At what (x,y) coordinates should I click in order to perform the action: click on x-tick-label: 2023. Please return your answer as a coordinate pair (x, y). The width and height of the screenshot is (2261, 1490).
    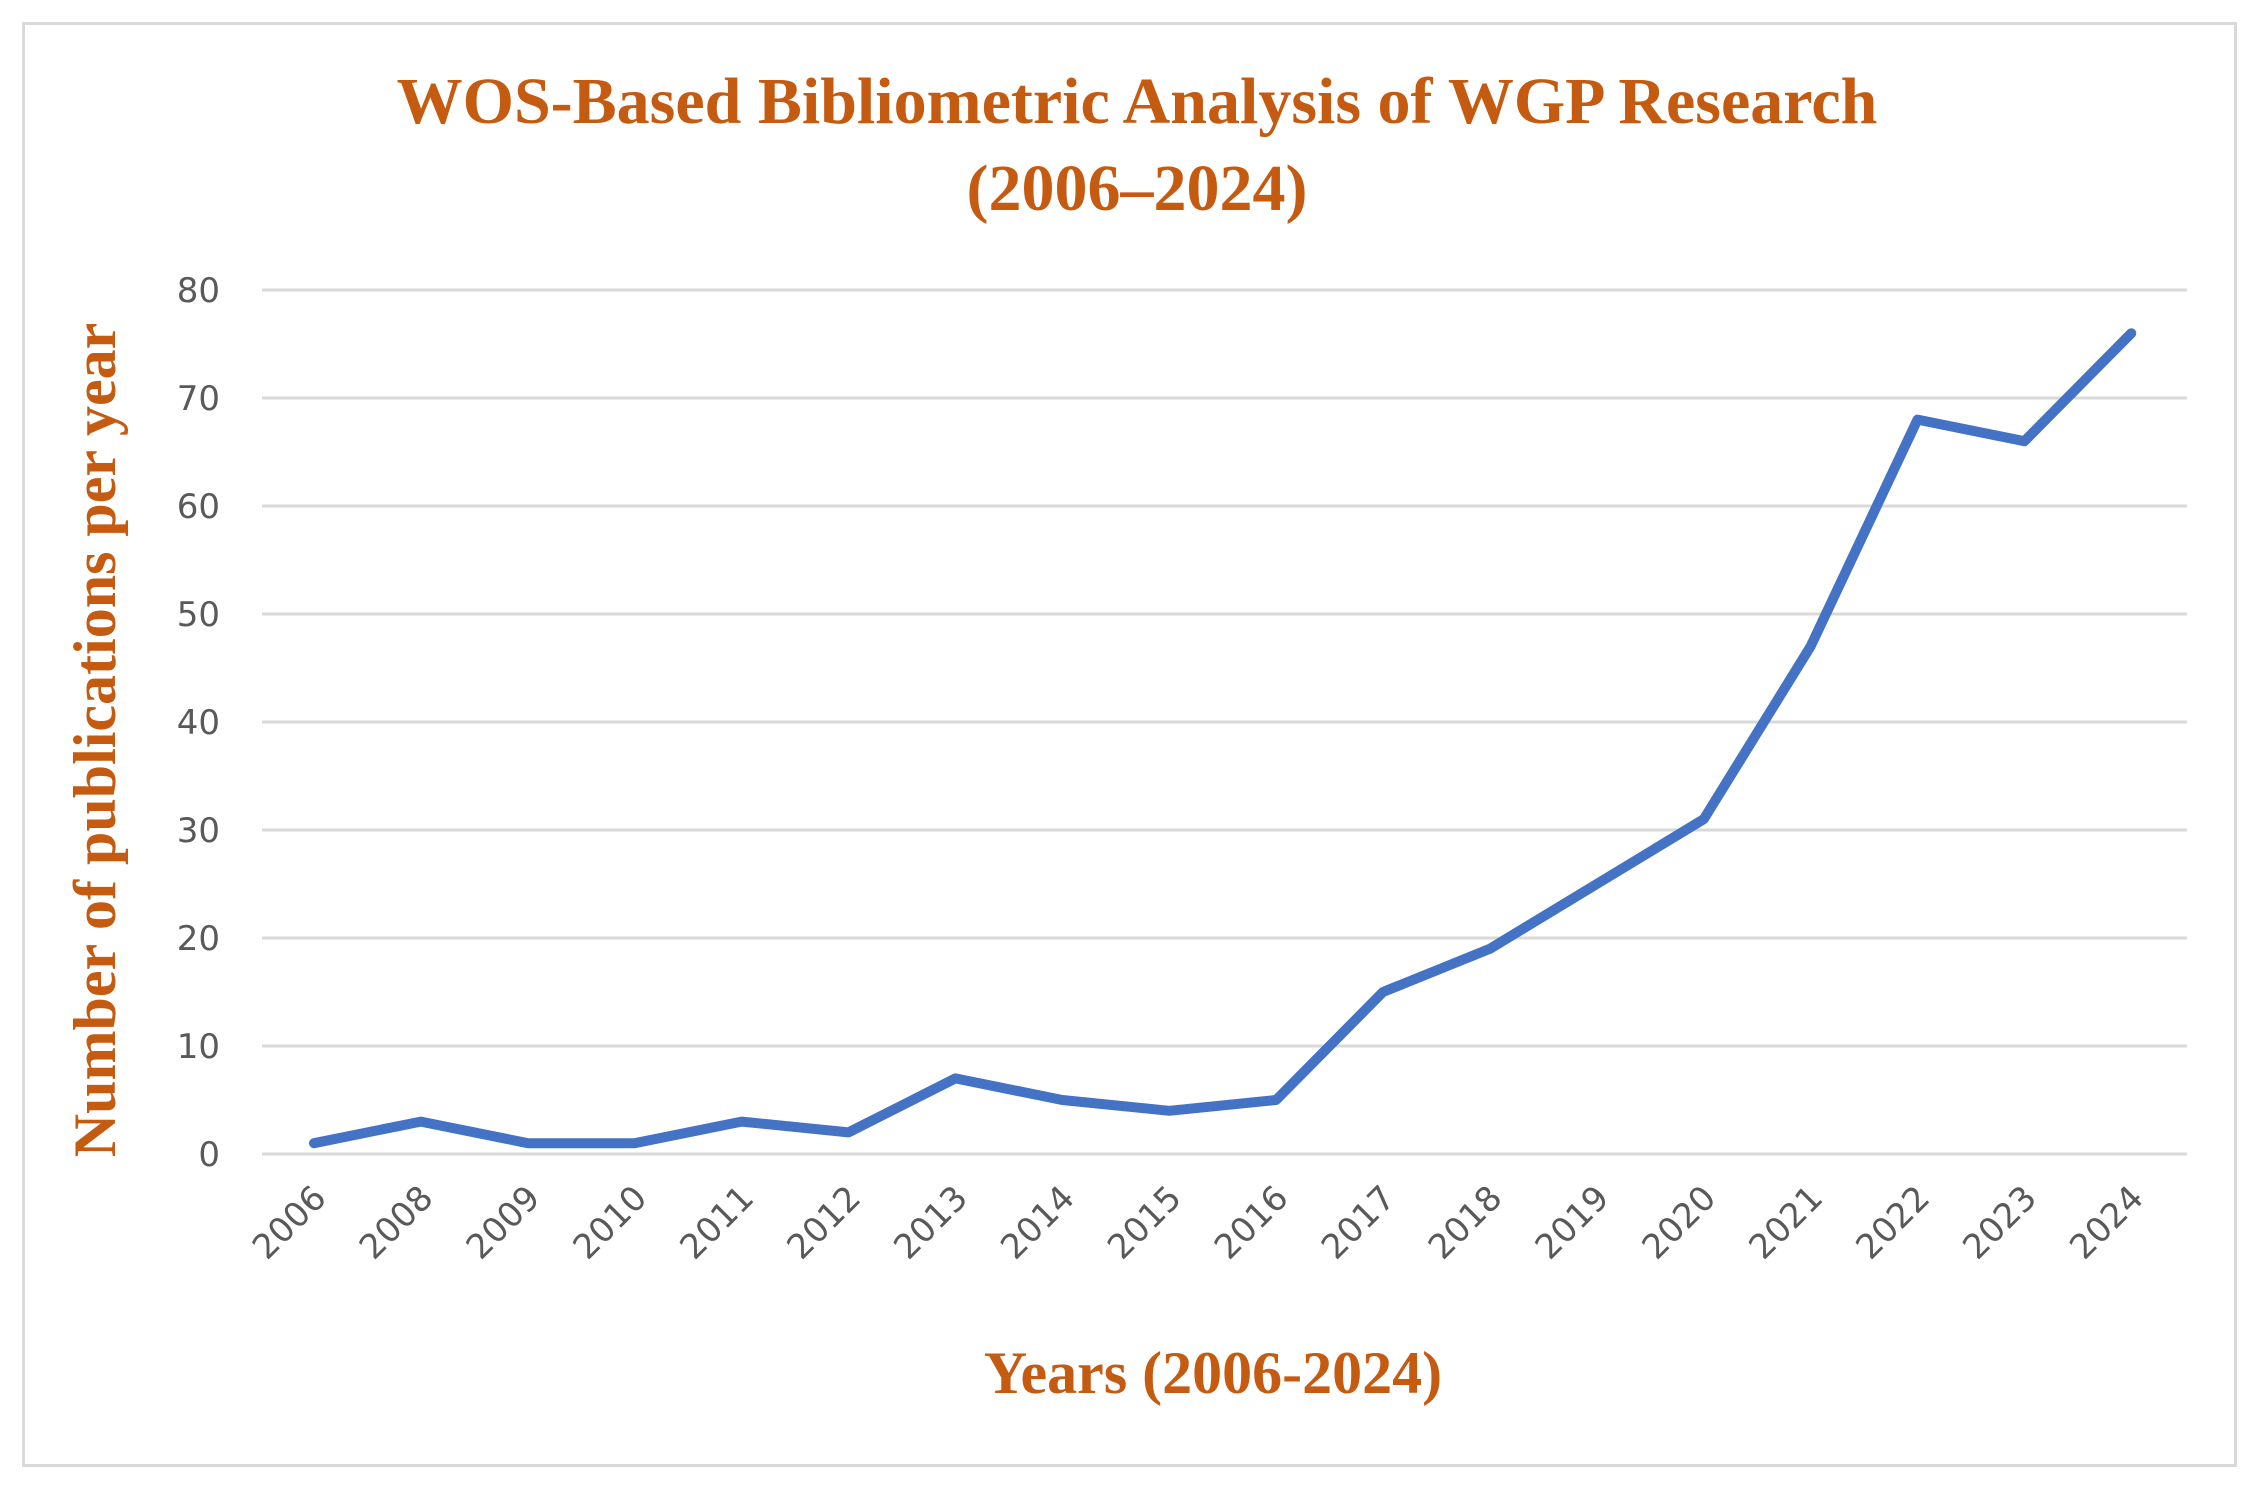
    Looking at the image, I should click on (1999, 1222).